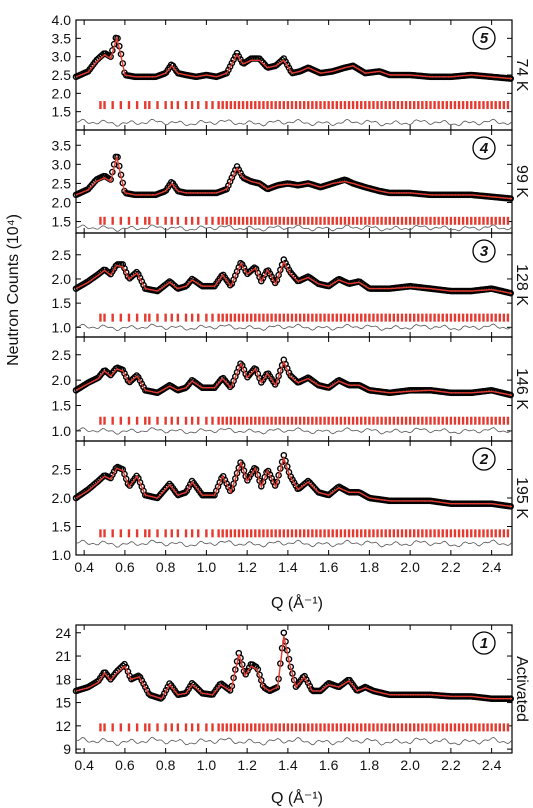 The height and width of the screenshot is (808, 533). Describe the element at coordinates (62, 75) in the screenshot. I see `y-tick-label: 2.5` at that location.